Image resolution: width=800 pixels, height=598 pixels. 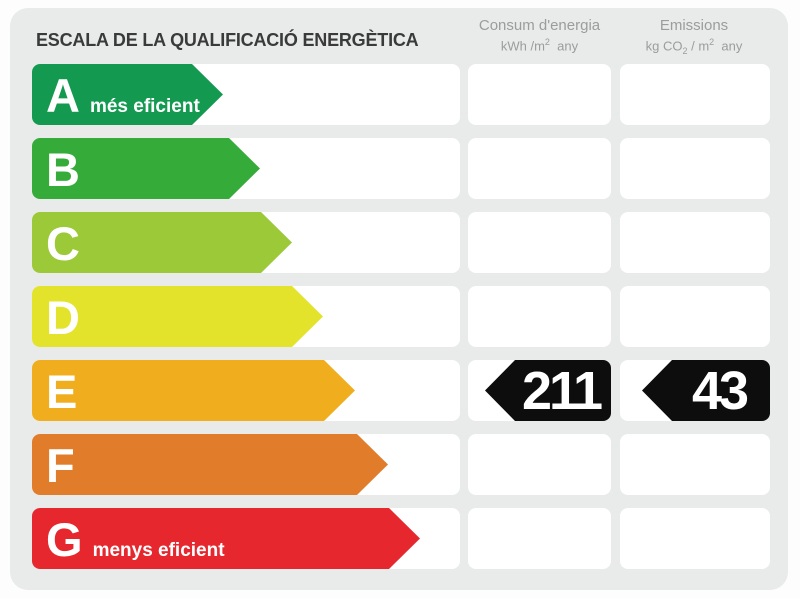 I want to click on band-row-e: E 211 43, so click(x=401, y=390).